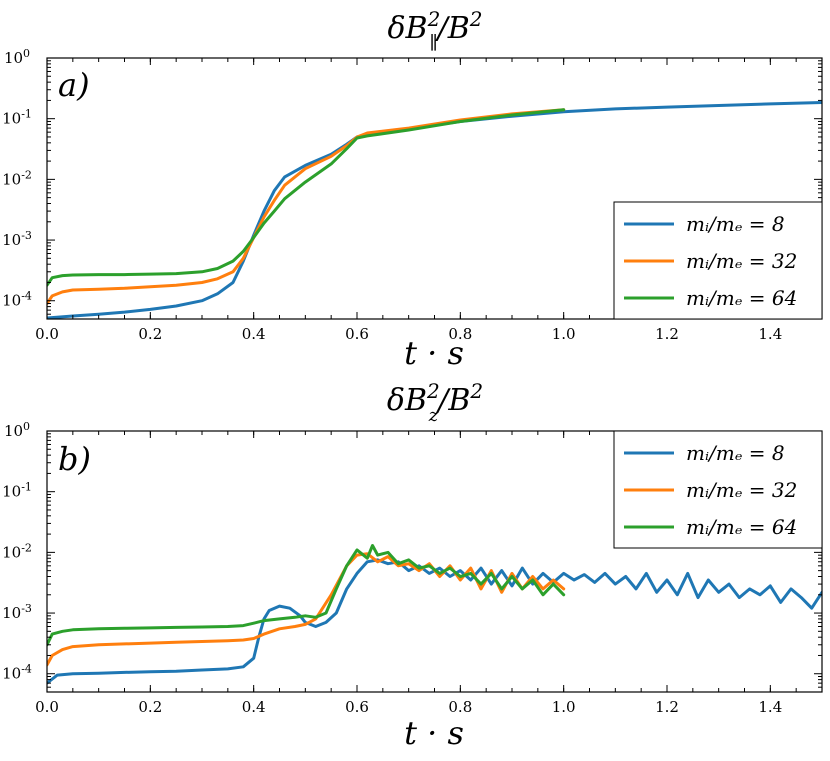 This screenshot has height=761, width=830. I want to click on panel-a-legend: mᵢ/mₑ = 8 mᵢ/mₑ = 32 mᵢ/mₑ = 64, so click(718, 260).